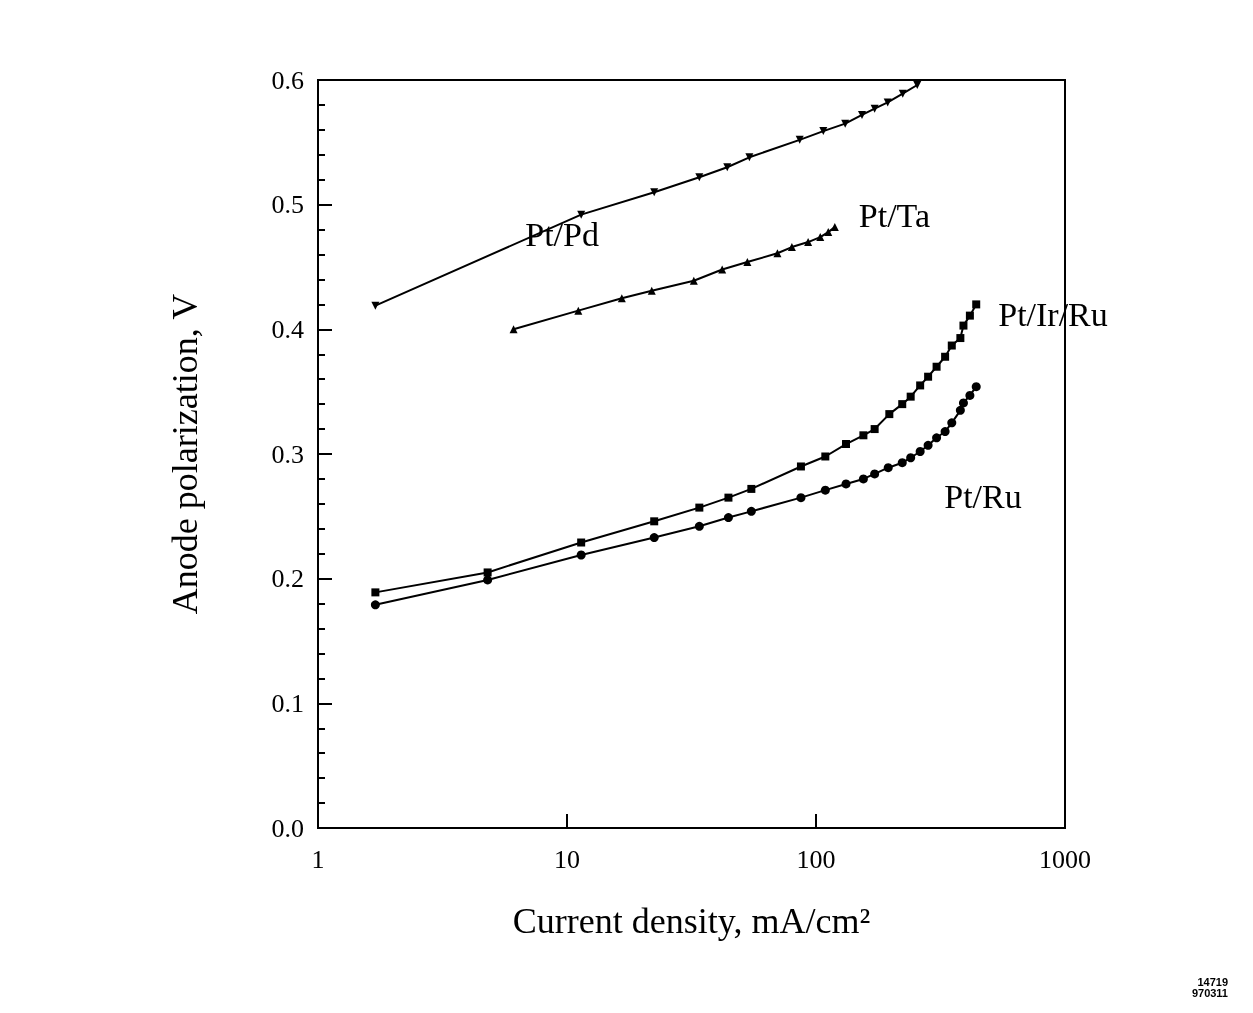 This screenshot has width=1253, height=1013. Describe the element at coordinates (1065, 859) in the screenshot. I see `x-tick-label: 1000` at that location.